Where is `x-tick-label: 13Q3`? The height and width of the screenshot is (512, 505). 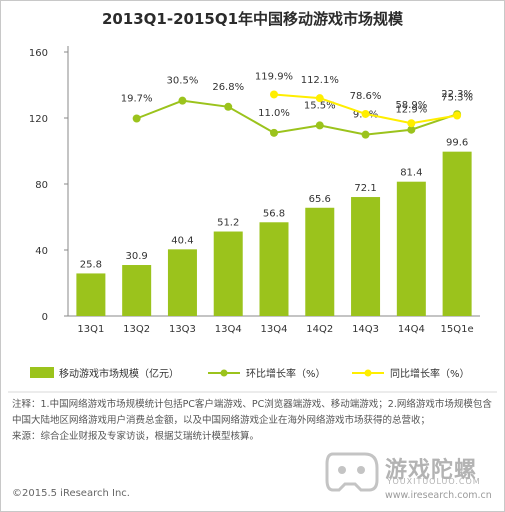
x-tick-label: 13Q3 is located at coordinates (182, 329).